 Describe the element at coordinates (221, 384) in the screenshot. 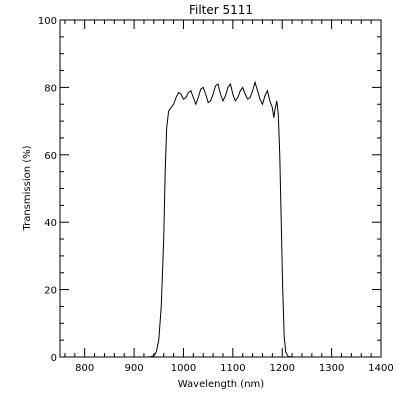

I see `x-axis-title: Wavelength (nm)` at that location.